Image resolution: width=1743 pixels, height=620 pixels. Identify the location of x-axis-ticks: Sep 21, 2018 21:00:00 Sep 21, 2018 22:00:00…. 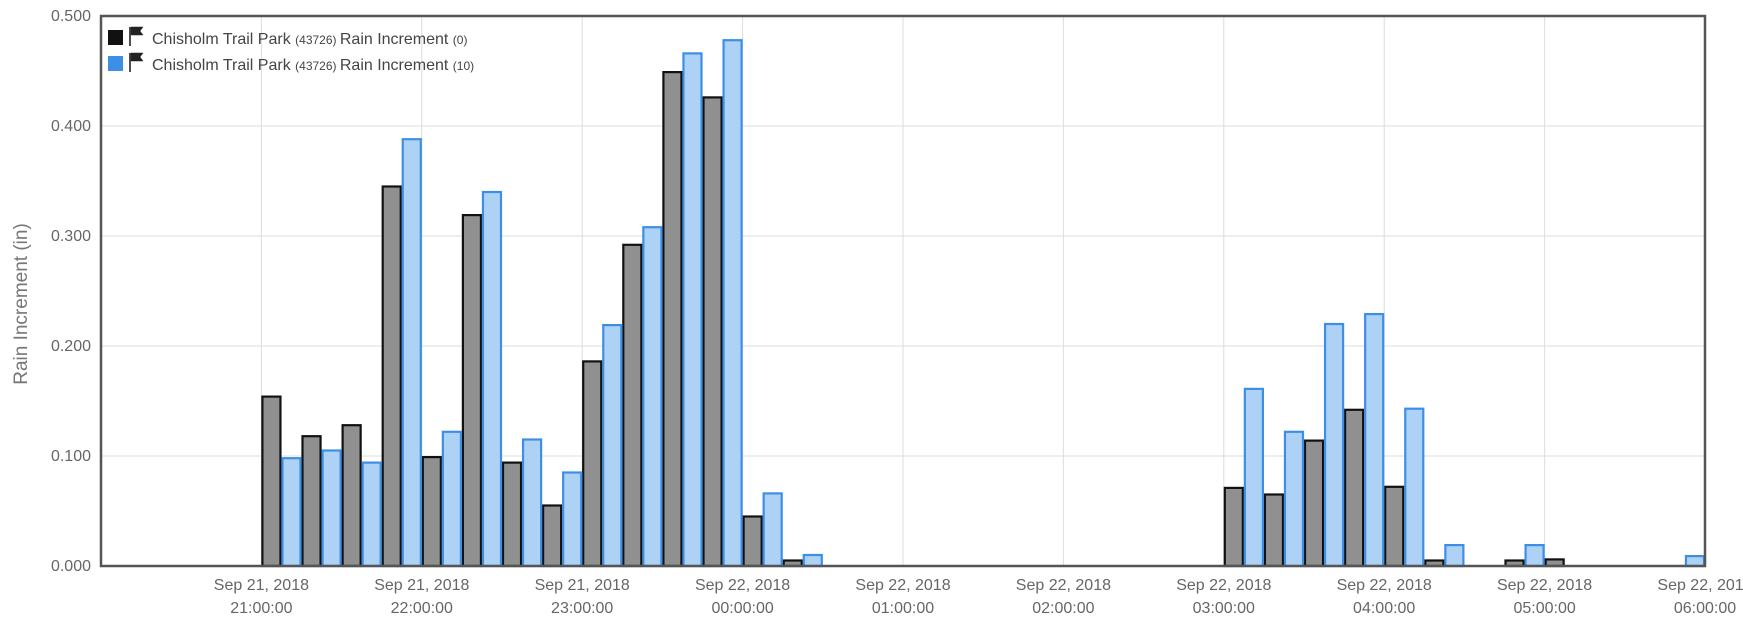
(978, 597).